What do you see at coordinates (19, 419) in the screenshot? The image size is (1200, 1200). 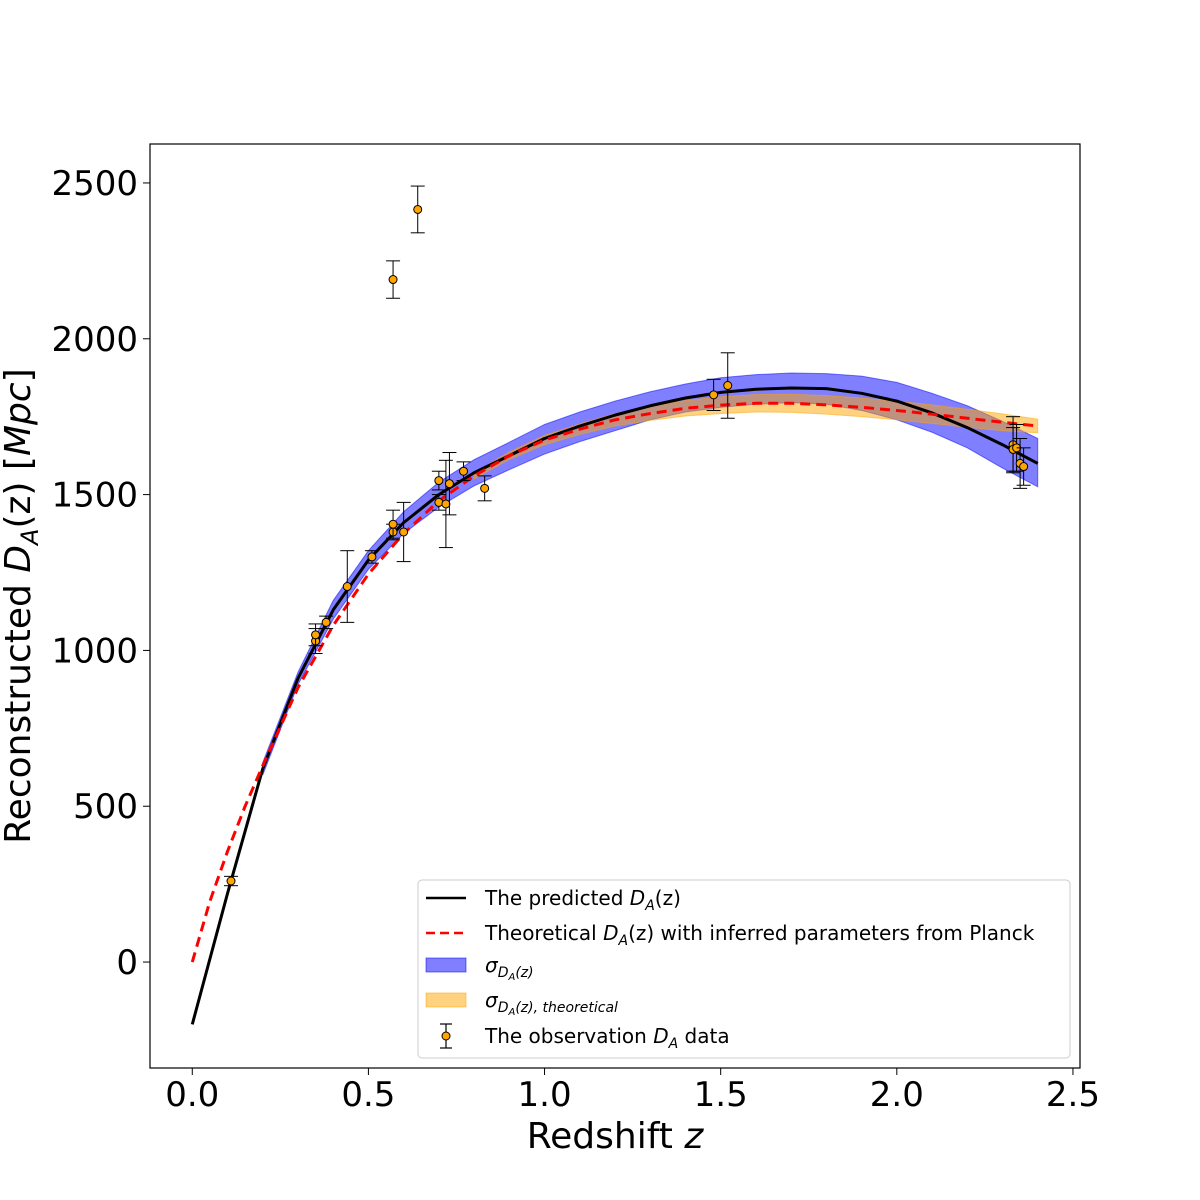 I see `y-axis-label-unit: Mpc` at bounding box center [19, 419].